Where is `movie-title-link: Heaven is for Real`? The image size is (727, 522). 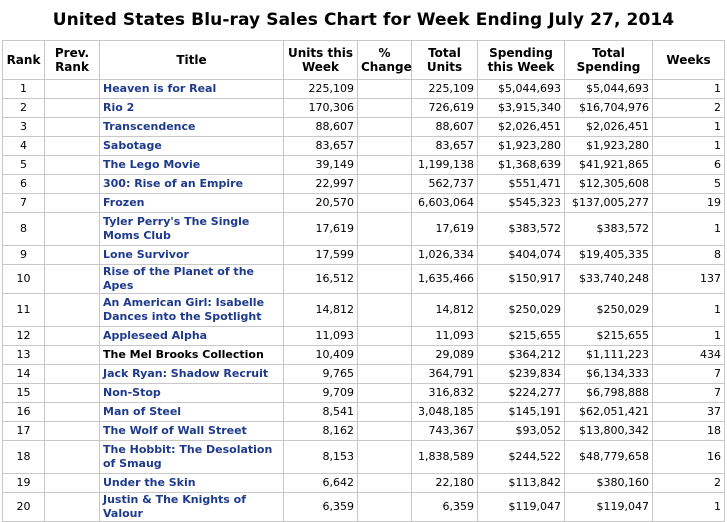
movie-title-link: Heaven is for Real is located at coordinates (160, 88).